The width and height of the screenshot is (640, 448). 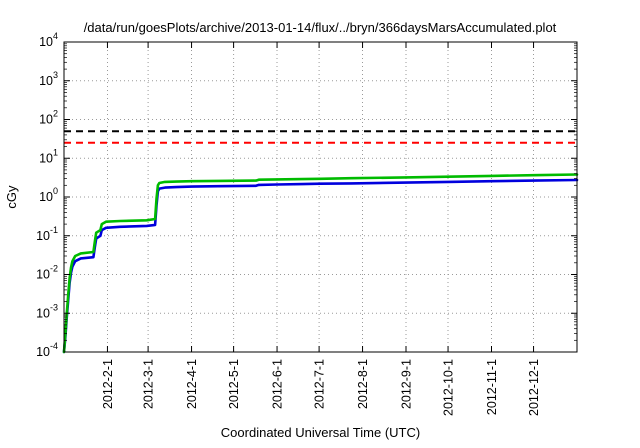 I want to click on svg-text: 2012-7-1, so click(x=320, y=384).